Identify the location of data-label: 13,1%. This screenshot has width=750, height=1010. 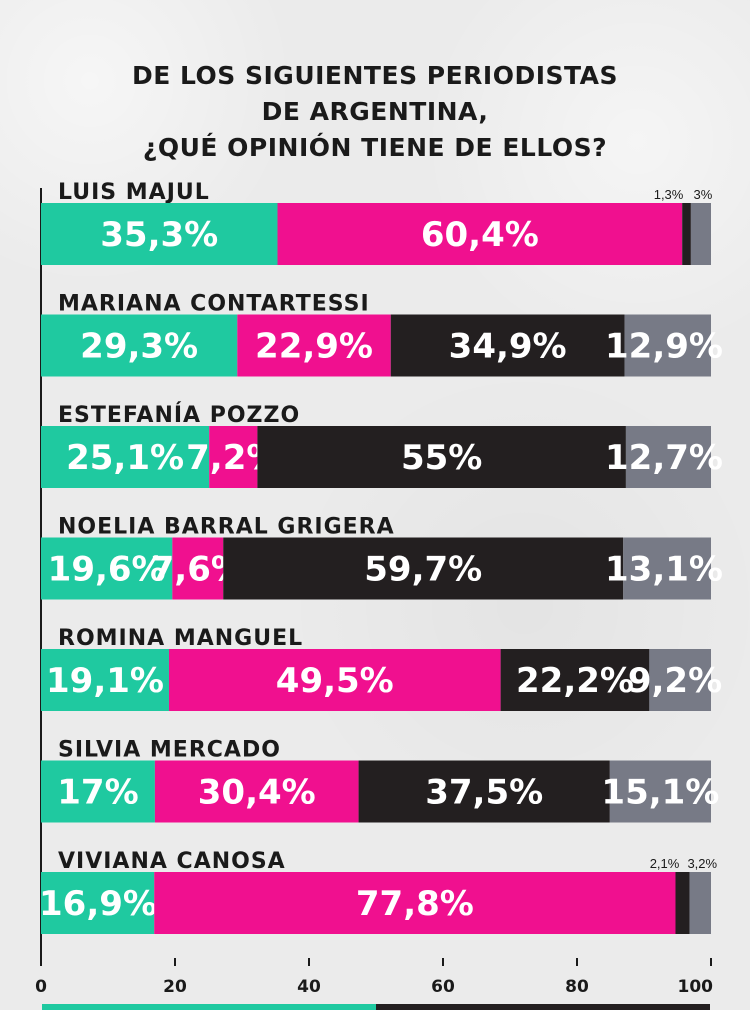
(664, 570).